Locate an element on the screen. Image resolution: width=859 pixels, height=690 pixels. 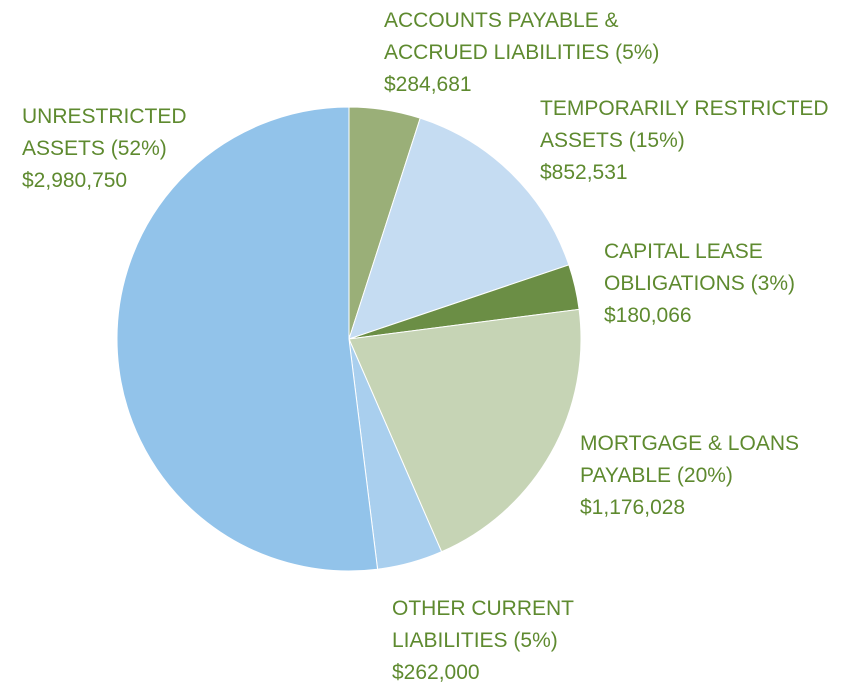
slice-label: CAPITAL LEASE OBLIGATIONS (3%) $180,066 is located at coordinates (699, 284).